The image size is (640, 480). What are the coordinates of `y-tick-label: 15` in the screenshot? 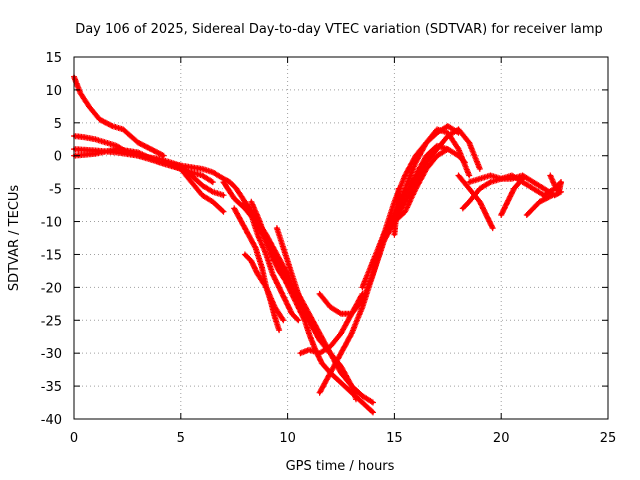 It's located at (53, 58).